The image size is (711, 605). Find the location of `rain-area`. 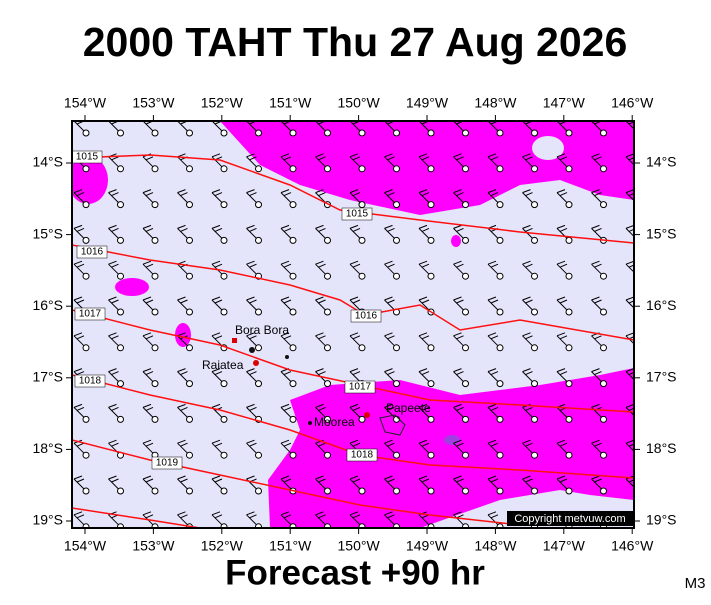

rain-area is located at coordinates (427, 168).